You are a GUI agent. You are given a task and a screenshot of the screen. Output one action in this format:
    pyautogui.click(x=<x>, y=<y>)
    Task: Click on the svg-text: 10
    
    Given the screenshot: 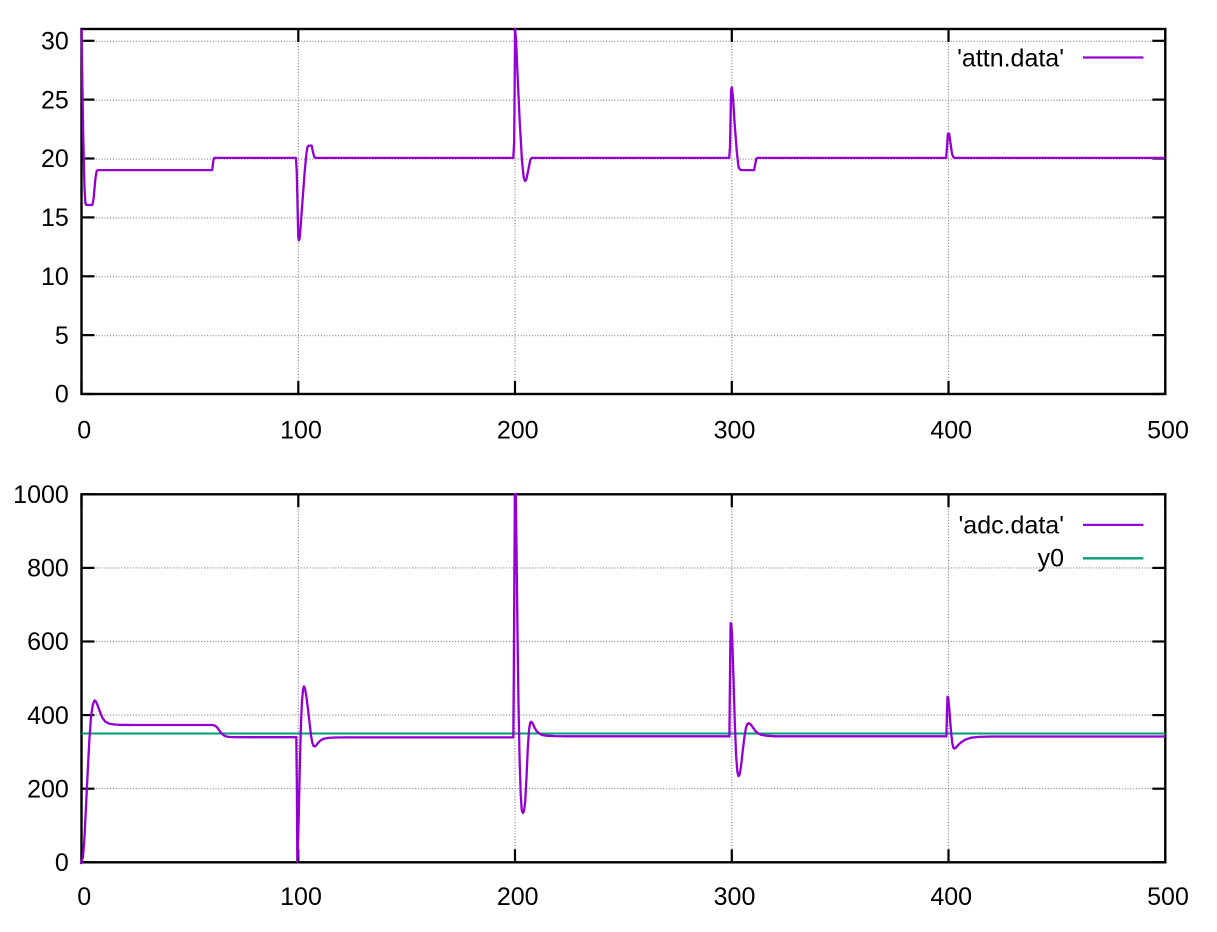 What is the action you would take?
    pyautogui.click(x=55, y=277)
    